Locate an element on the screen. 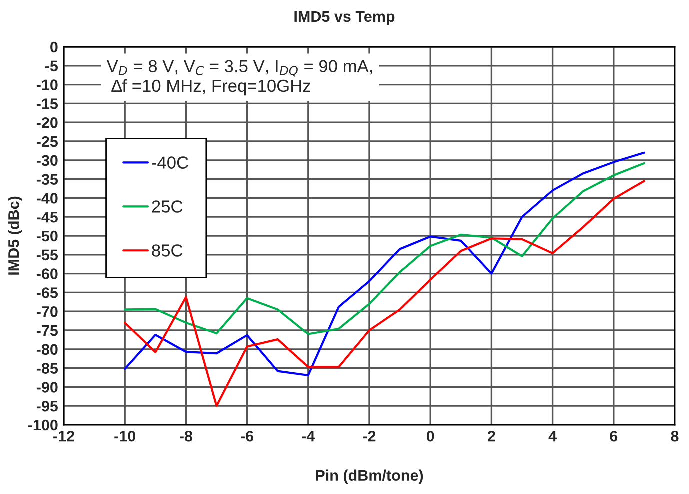 The width and height of the screenshot is (689, 494). x-axis-title: Pin (dBm/tone) is located at coordinates (370, 477).